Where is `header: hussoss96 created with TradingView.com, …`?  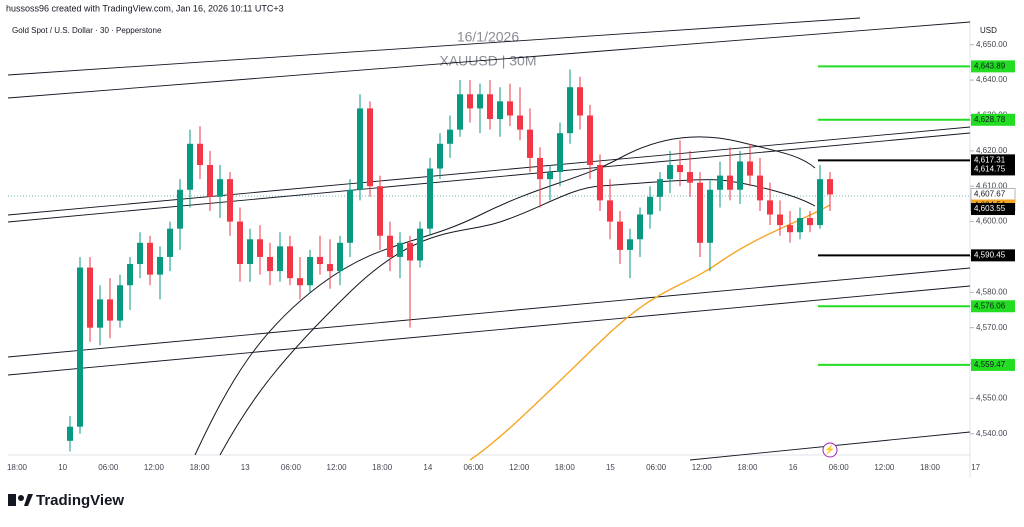
header: hussoss96 created with TradingView.com, … is located at coordinates (145, 8).